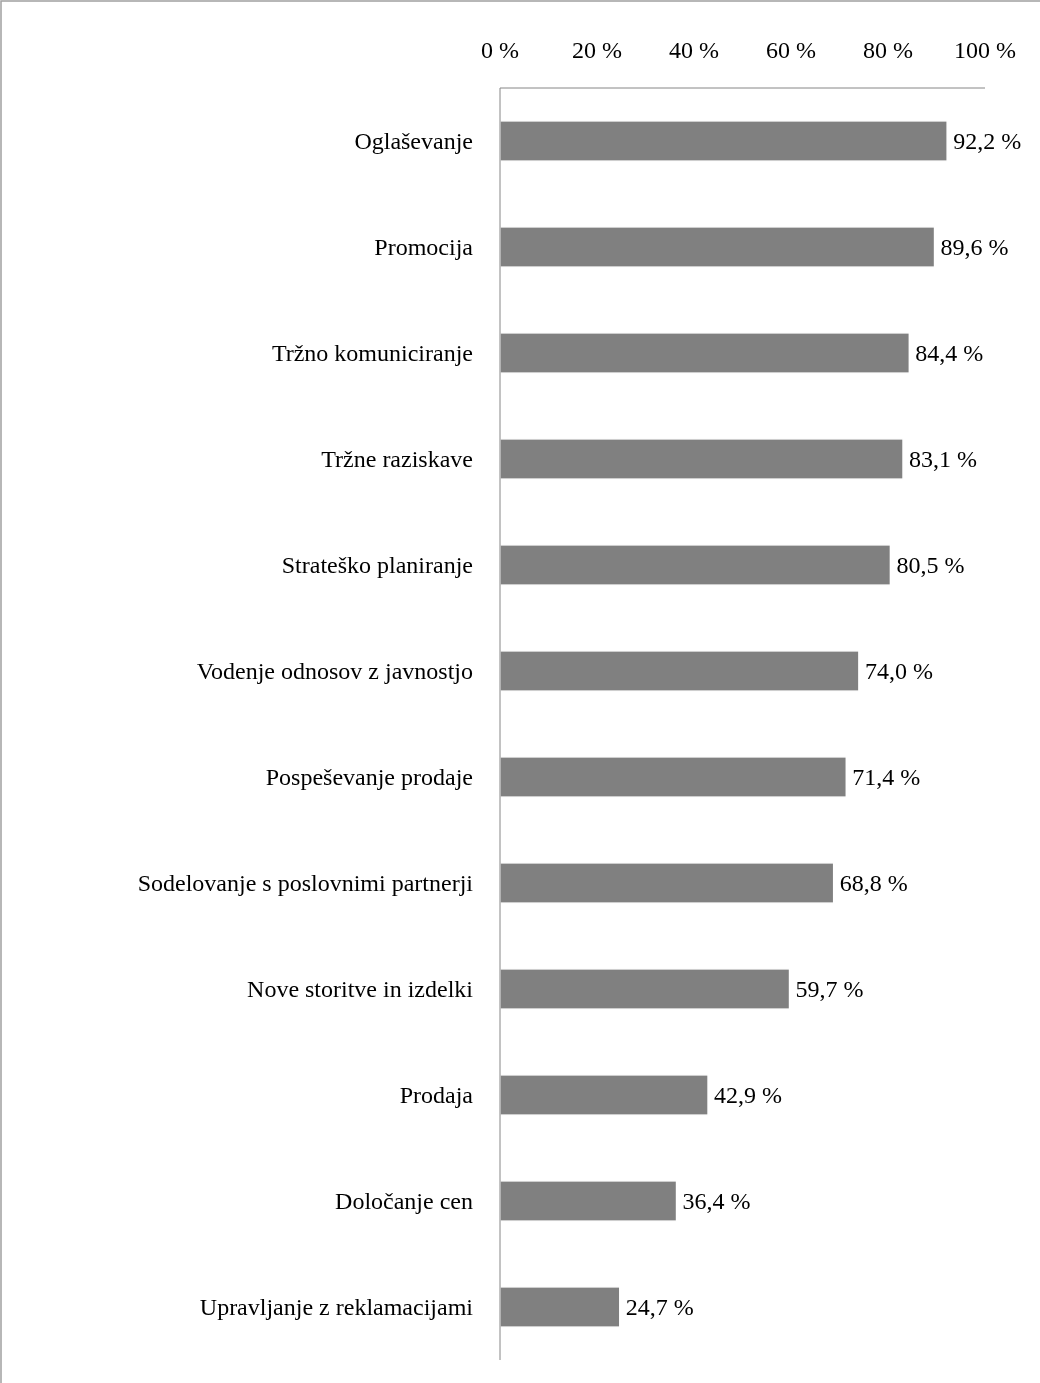 This screenshot has height=1383, width=1040. What do you see at coordinates (987, 141) in the screenshot?
I see `data-label: 92,2 %` at bounding box center [987, 141].